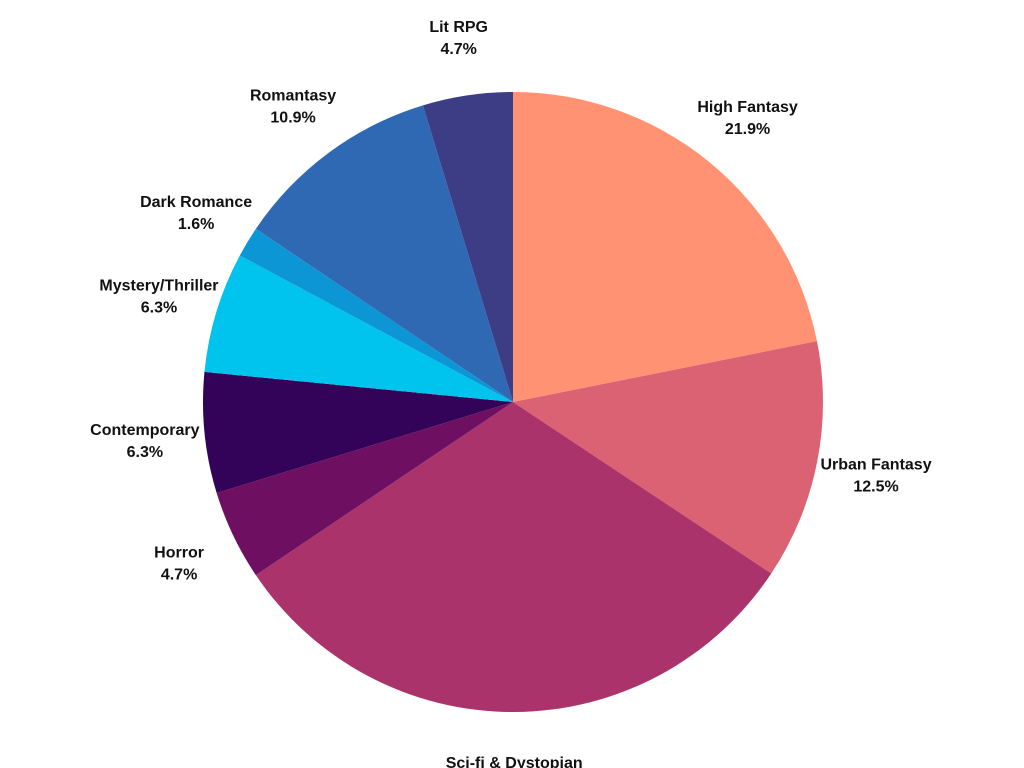  Describe the element at coordinates (747, 107) in the screenshot. I see `slice-name: High Fantasy` at that location.